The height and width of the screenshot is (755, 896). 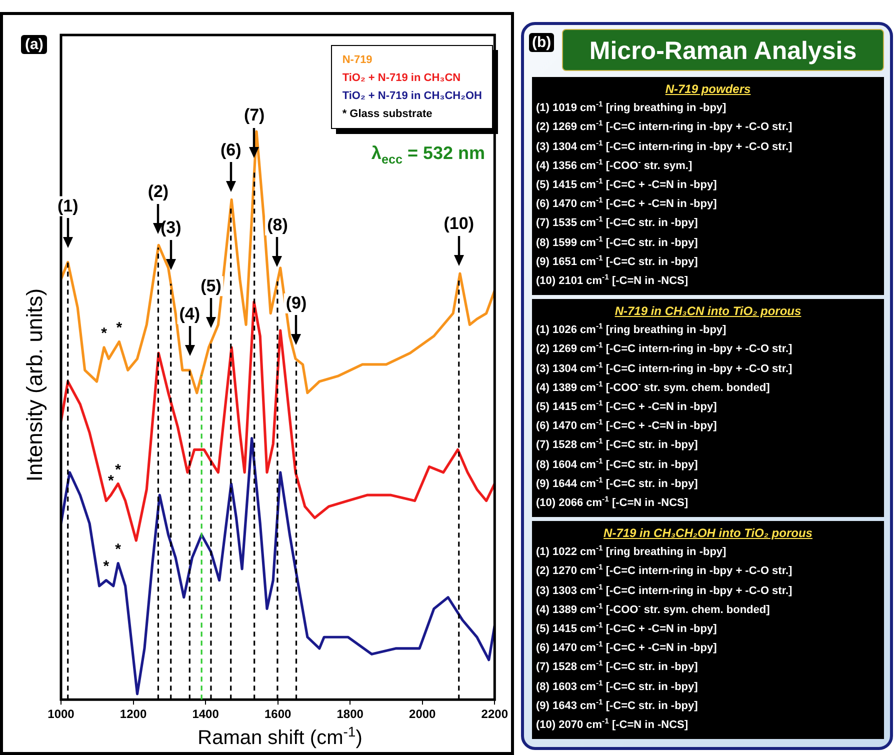 I want to click on text: TiO₂ + N-719 in CH₃CN, so click(x=402, y=78).